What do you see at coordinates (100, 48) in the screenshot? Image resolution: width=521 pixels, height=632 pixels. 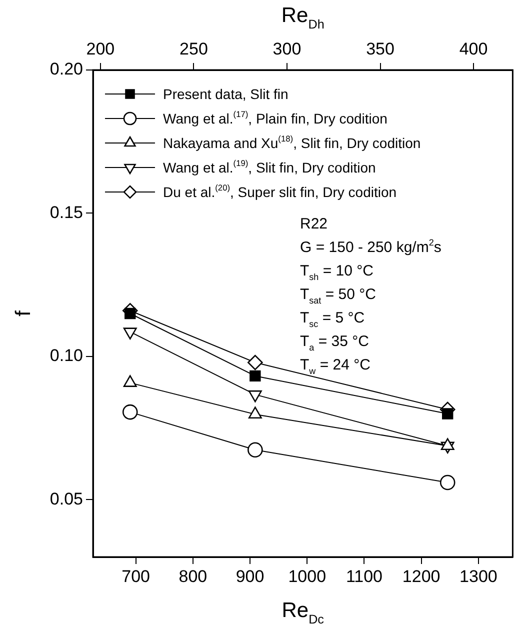 I see `x2-tick-label: 200` at bounding box center [100, 48].